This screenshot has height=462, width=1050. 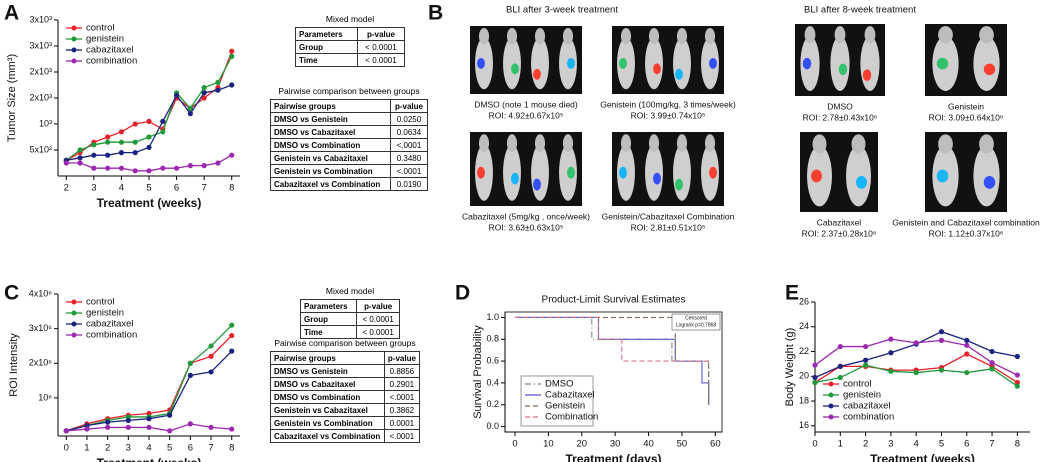 I want to click on y-tick-label: 0.8, so click(x=492, y=339).